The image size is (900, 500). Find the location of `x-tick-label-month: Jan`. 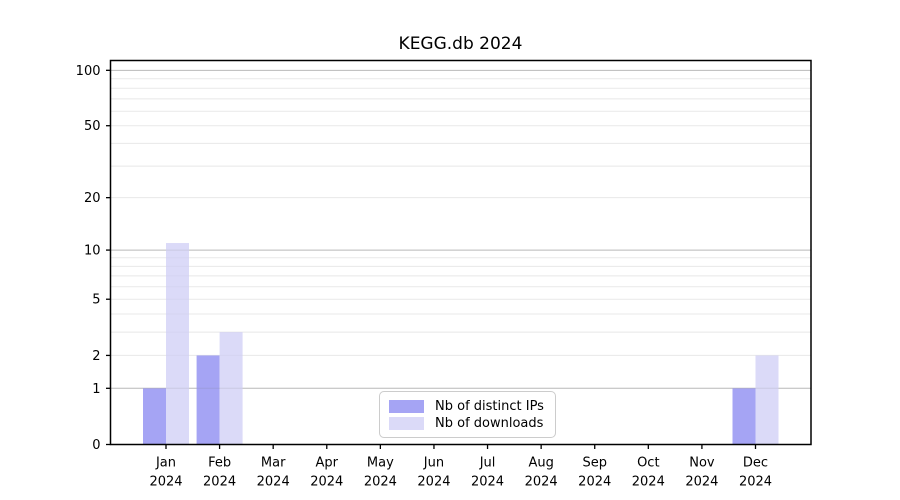

x-tick-label-month: Jan is located at coordinates (165, 463).